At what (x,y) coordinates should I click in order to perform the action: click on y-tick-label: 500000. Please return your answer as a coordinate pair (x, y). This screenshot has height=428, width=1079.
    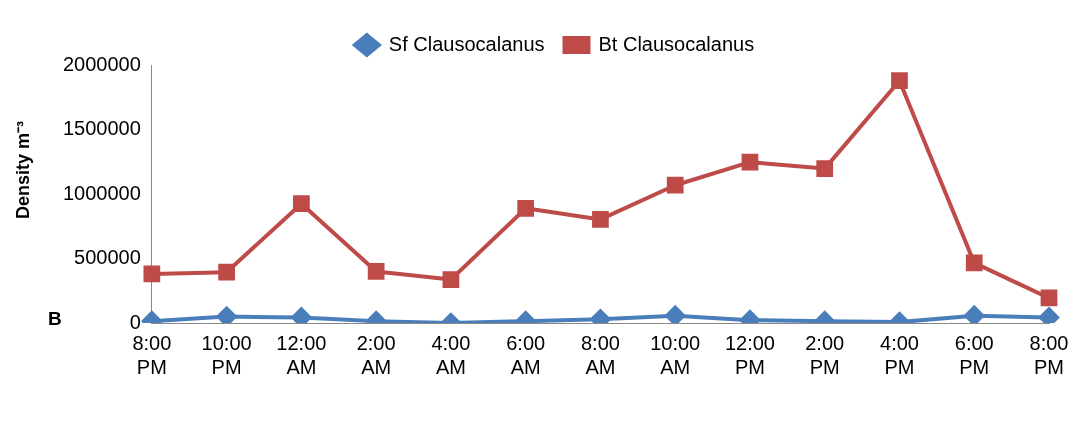
    Looking at the image, I should click on (107, 257).